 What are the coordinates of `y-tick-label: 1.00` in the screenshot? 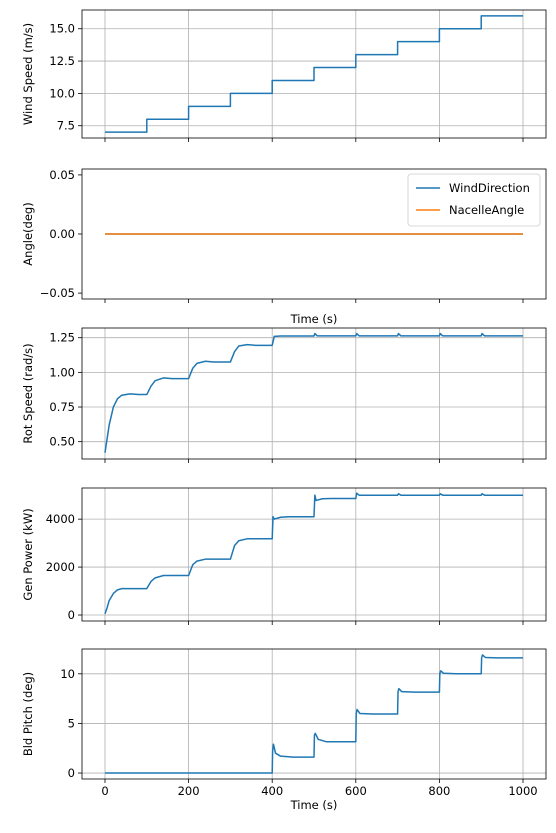 It's located at (62, 372).